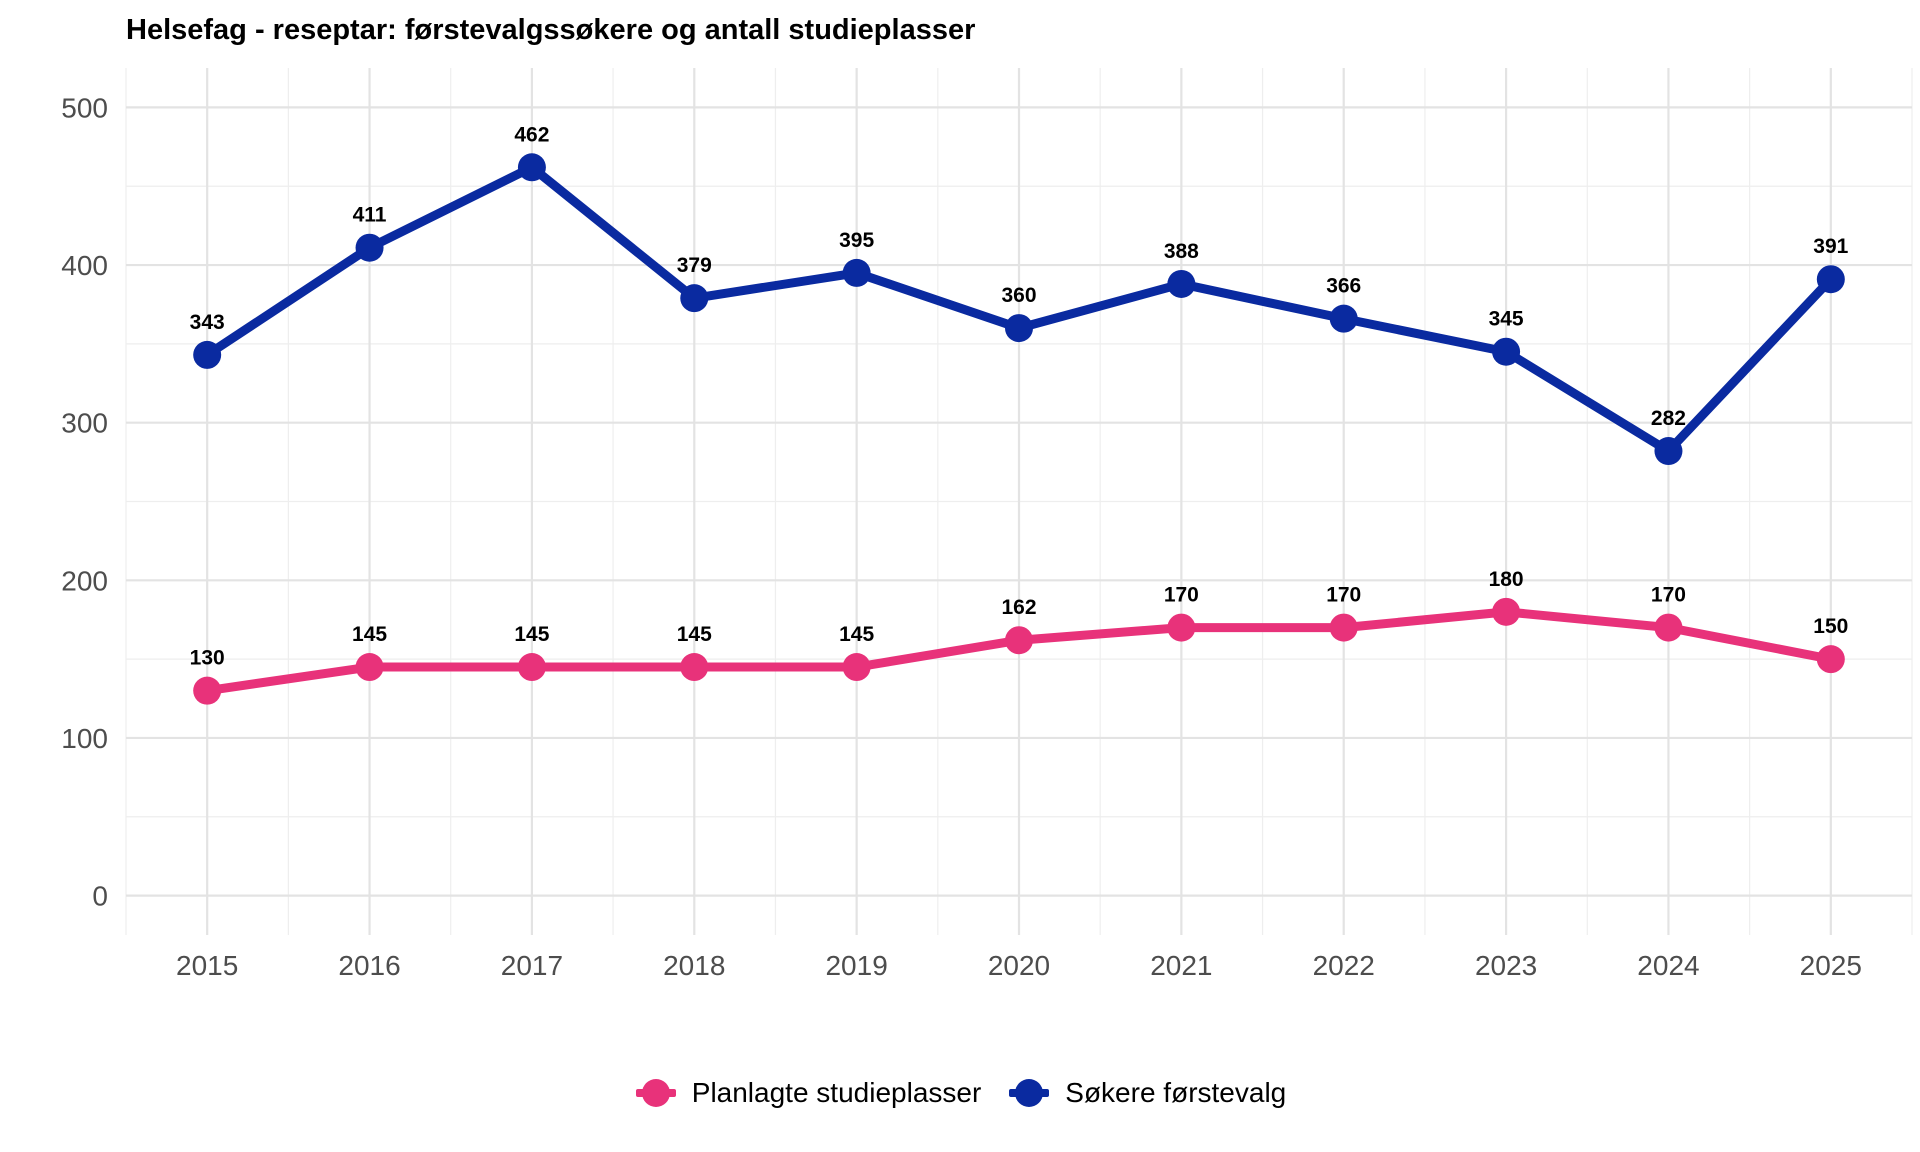  I want to click on legend-item-planlagte: Planlagte studieplasser, so click(808, 1093).